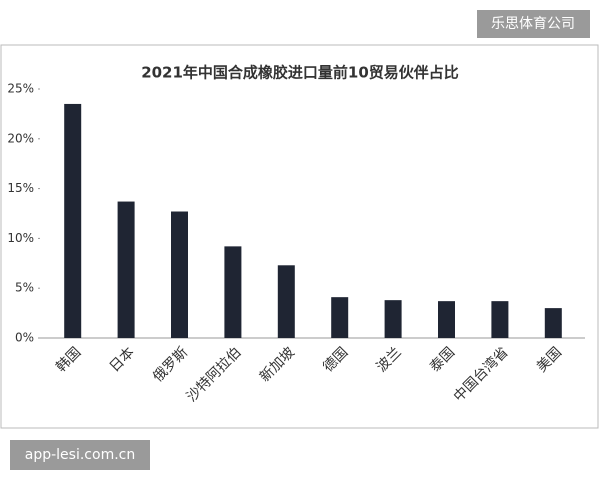  I want to click on y-tick-label: 10%, so click(20, 238).